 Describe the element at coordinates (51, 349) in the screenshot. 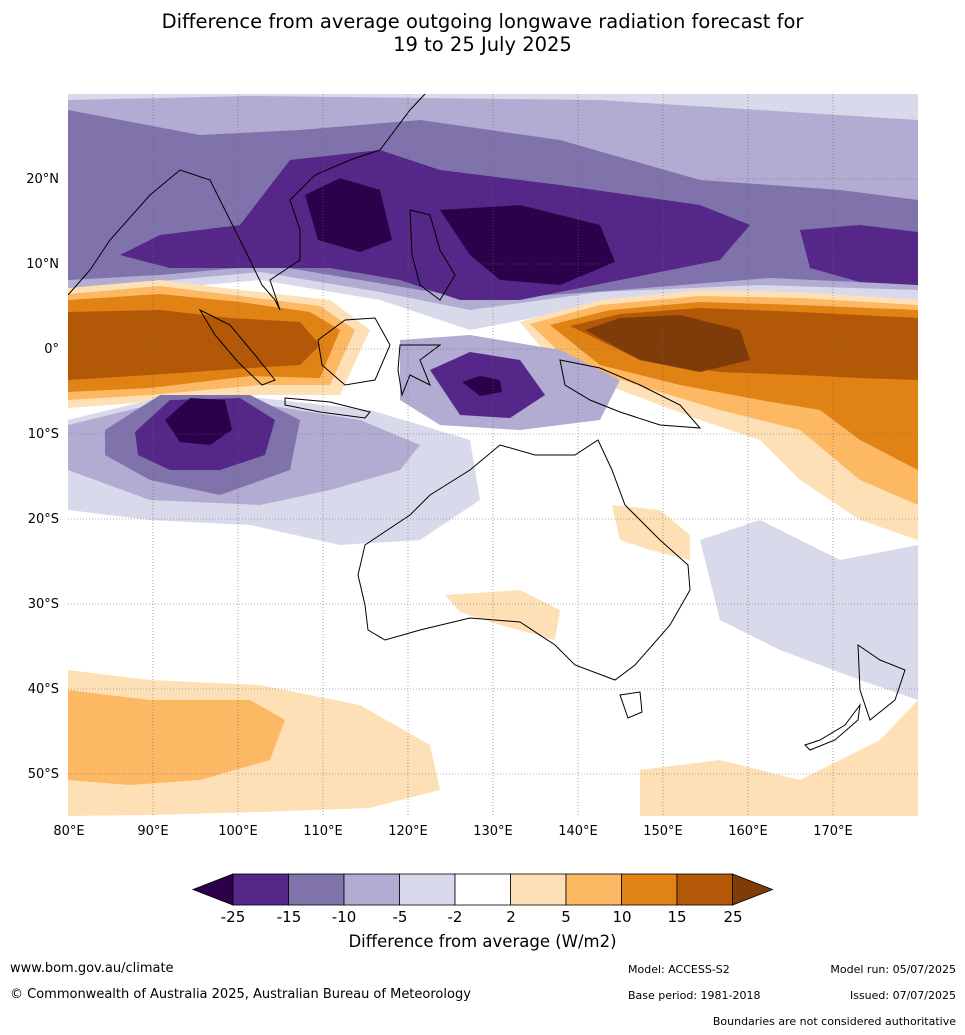

I see `lat-label: 0°` at that location.